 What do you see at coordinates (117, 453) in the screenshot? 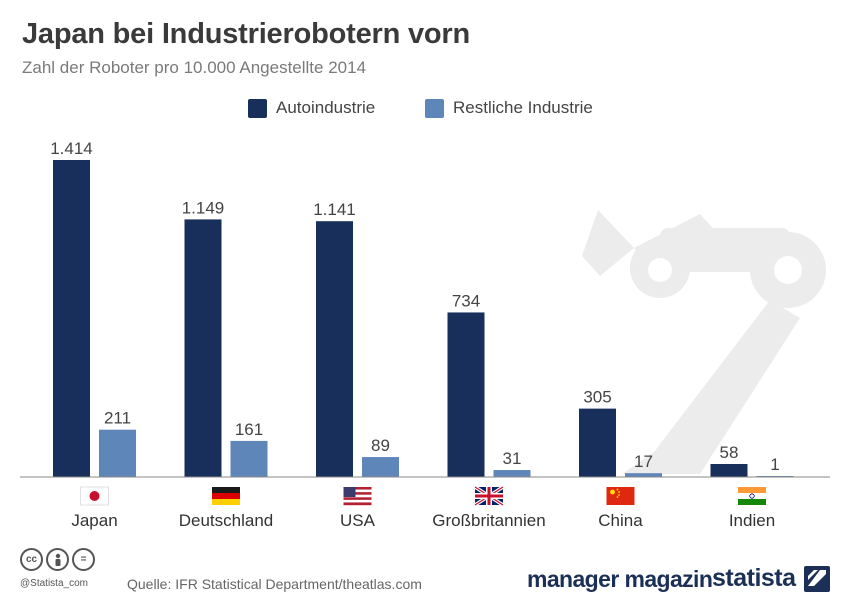
I see `bar-rest-japan` at bounding box center [117, 453].